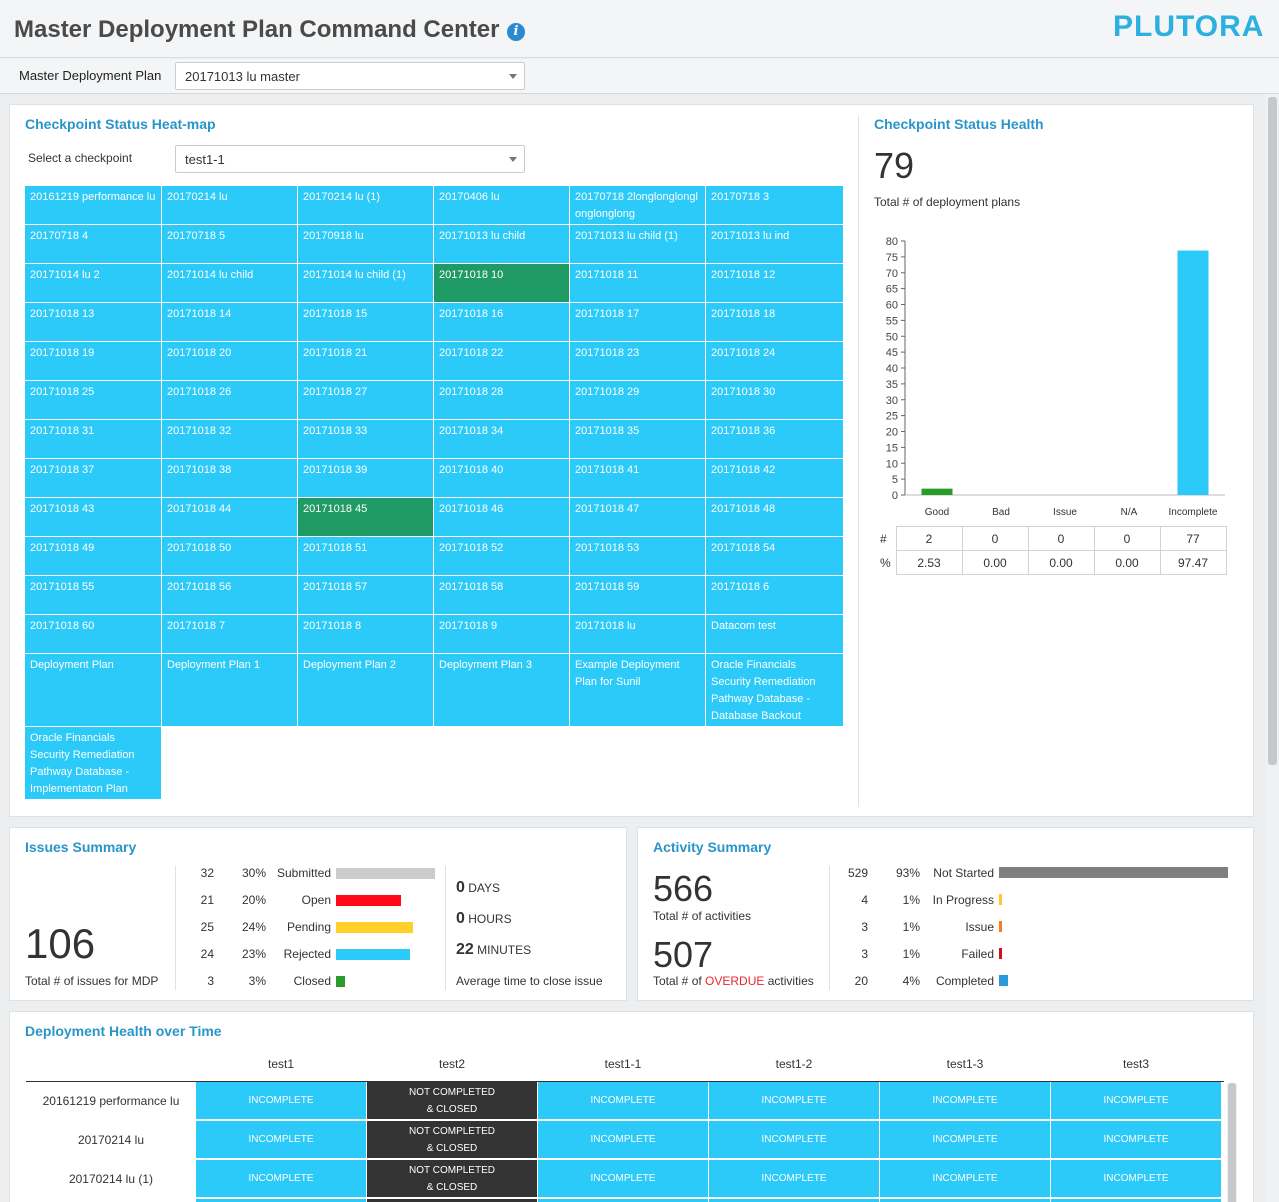  What do you see at coordinates (93, 690) in the screenshot?
I see `heatmap-cell: Deployment Plan` at bounding box center [93, 690].